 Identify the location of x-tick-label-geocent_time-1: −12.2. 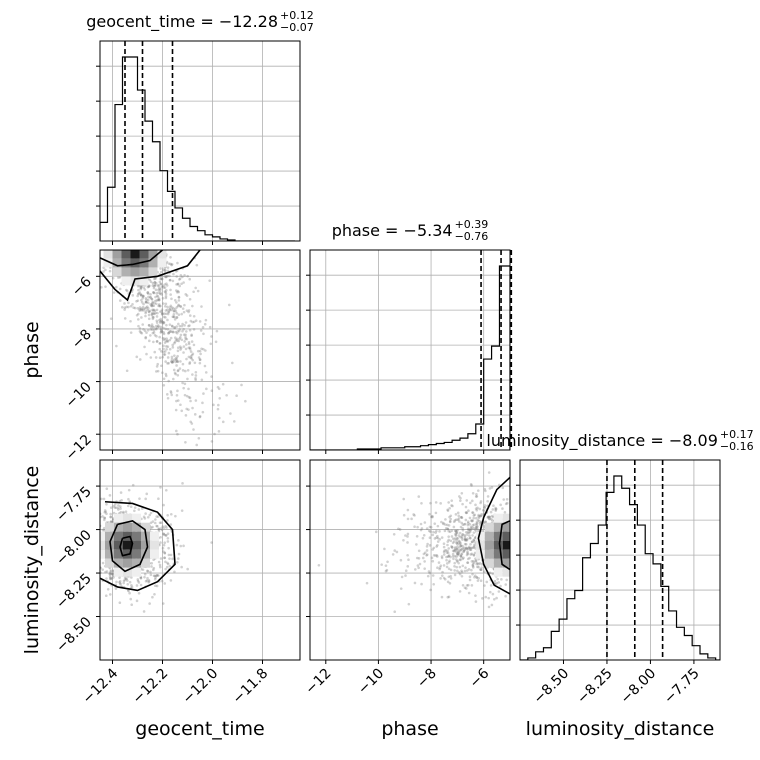
(151, 687).